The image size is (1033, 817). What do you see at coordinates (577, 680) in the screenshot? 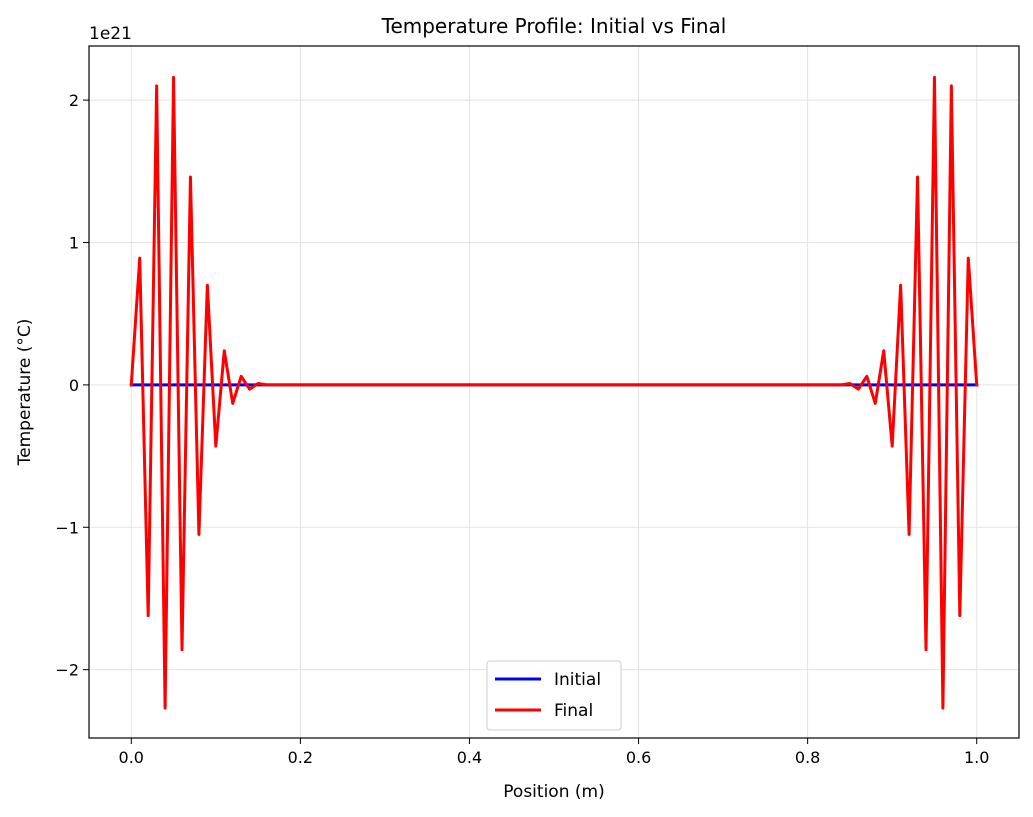
I see `legend-label-initial: Initial` at bounding box center [577, 680].